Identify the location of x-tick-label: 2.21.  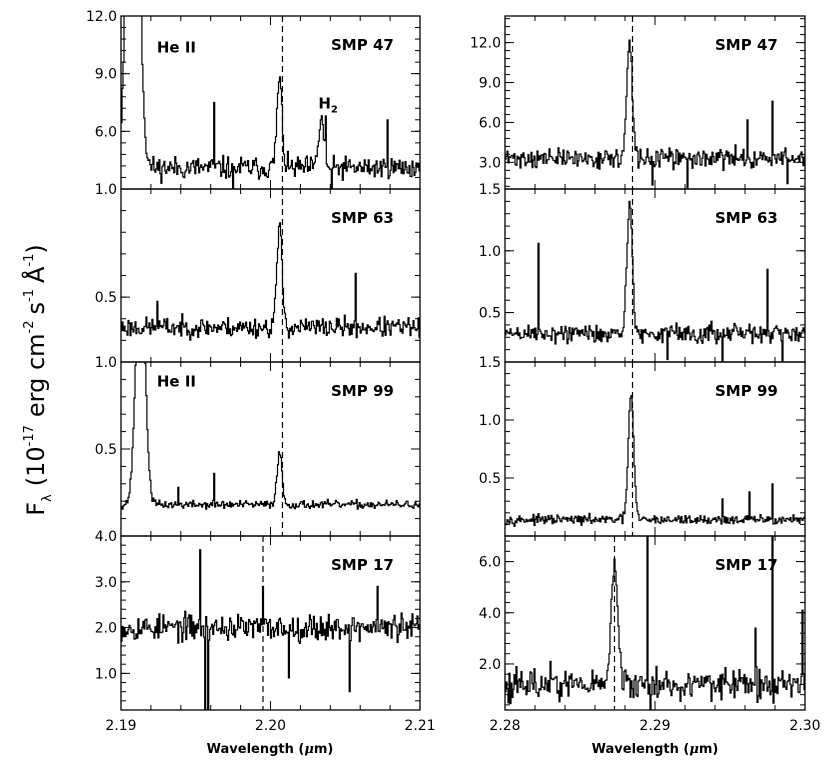
(419, 726).